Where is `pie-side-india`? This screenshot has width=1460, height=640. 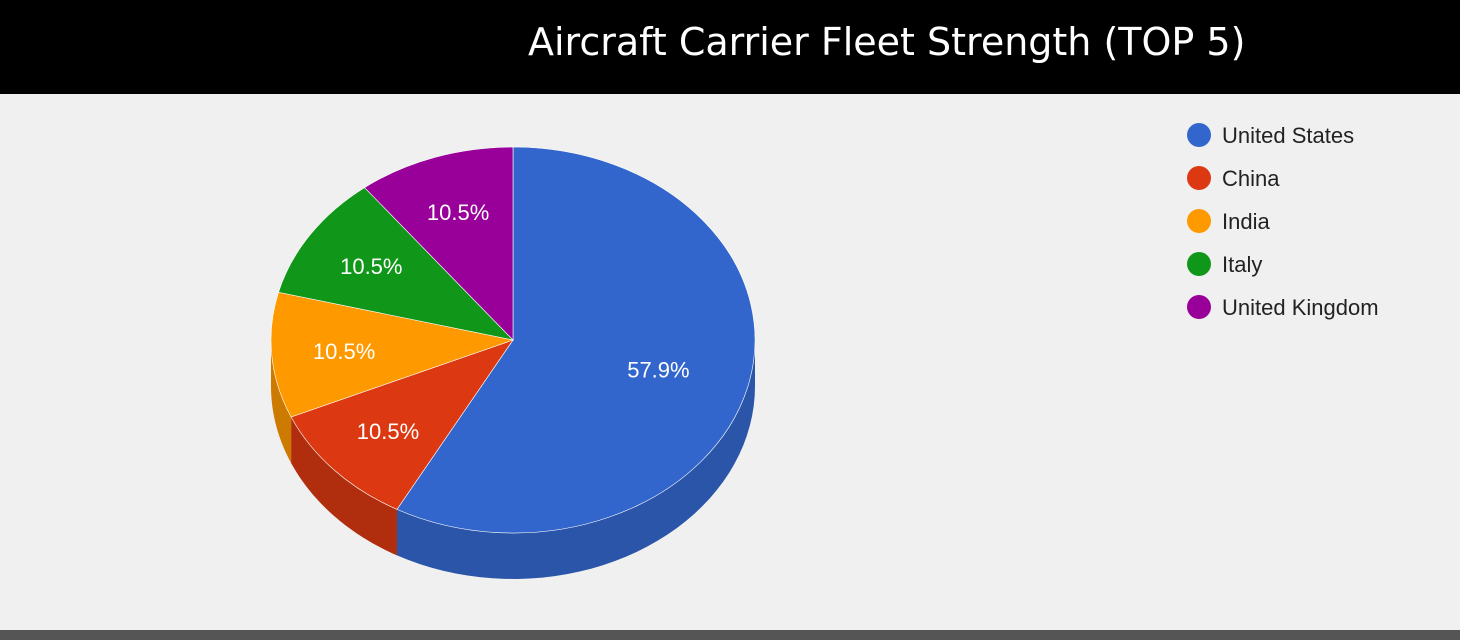
pie-side-india is located at coordinates (281, 401).